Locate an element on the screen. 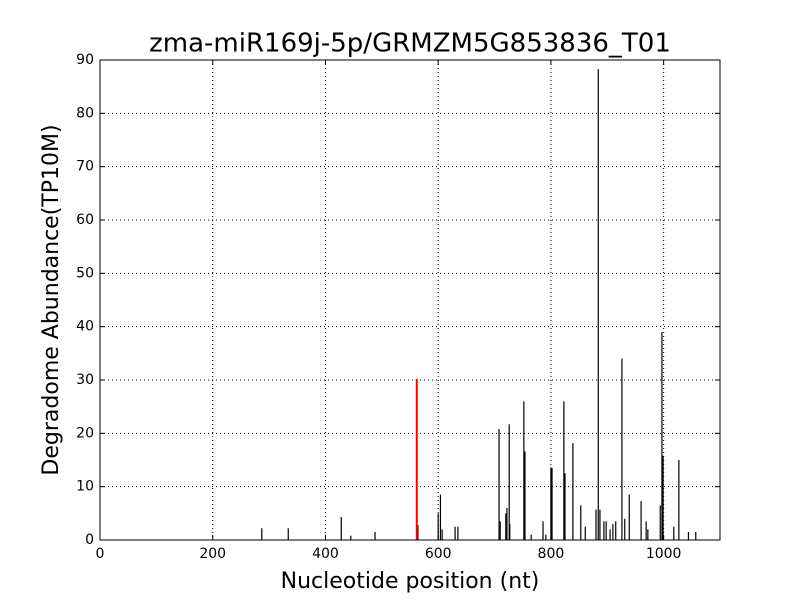 Image resolution: width=800 pixels, height=600 pixels. x-tick-label: 600 is located at coordinates (438, 554).